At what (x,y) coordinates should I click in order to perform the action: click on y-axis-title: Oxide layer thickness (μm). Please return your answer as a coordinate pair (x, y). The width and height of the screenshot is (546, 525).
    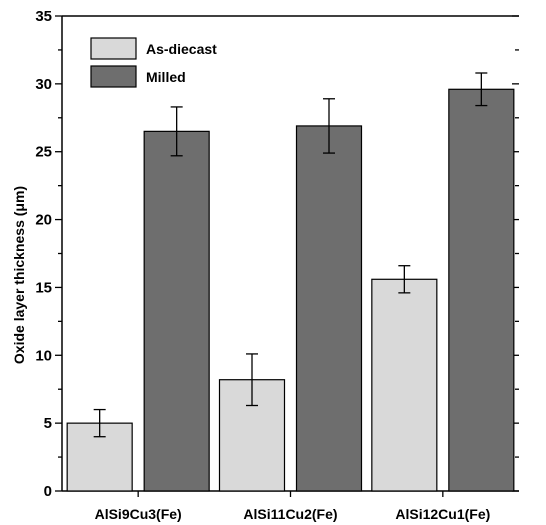
    Looking at the image, I should click on (19, 275).